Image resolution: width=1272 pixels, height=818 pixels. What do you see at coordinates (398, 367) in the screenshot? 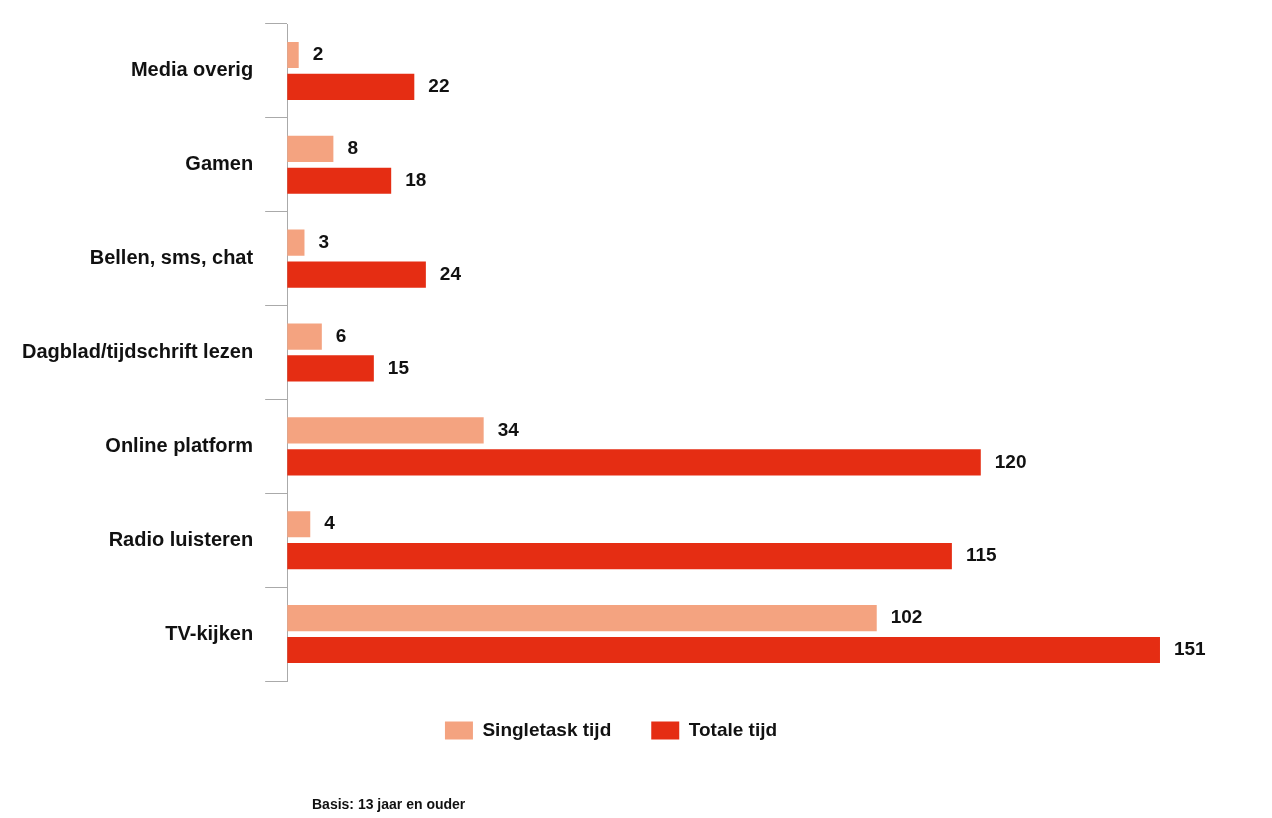
I see `data-label: 15` at bounding box center [398, 367].